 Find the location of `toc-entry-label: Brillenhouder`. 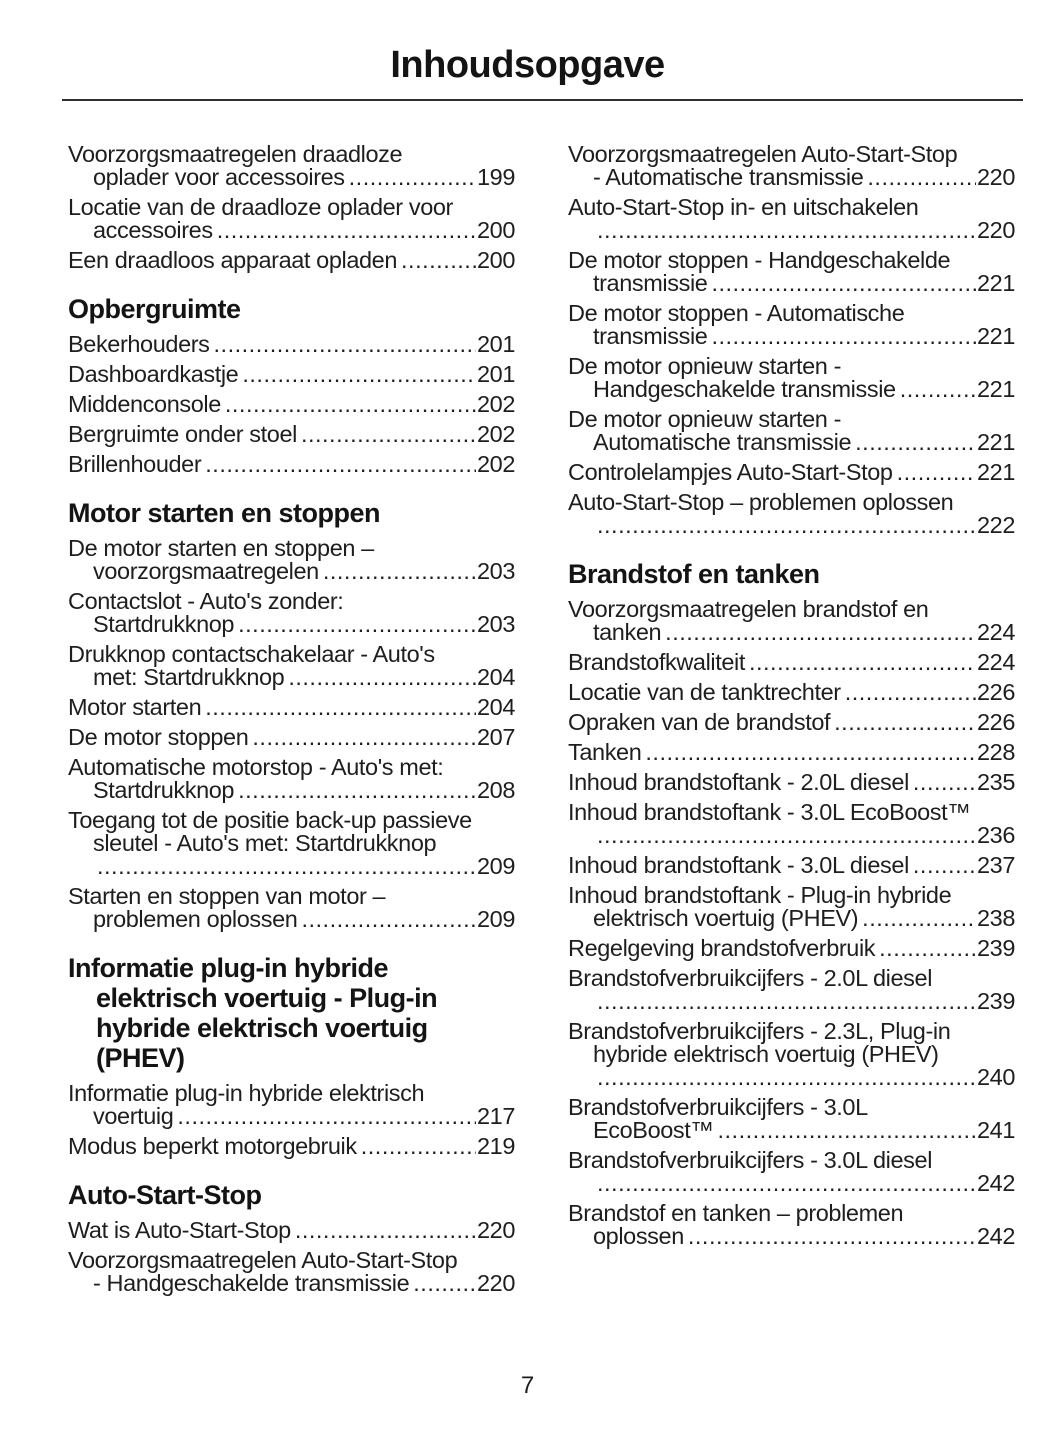

toc-entry-label: Brillenhouder is located at coordinates (135, 464).